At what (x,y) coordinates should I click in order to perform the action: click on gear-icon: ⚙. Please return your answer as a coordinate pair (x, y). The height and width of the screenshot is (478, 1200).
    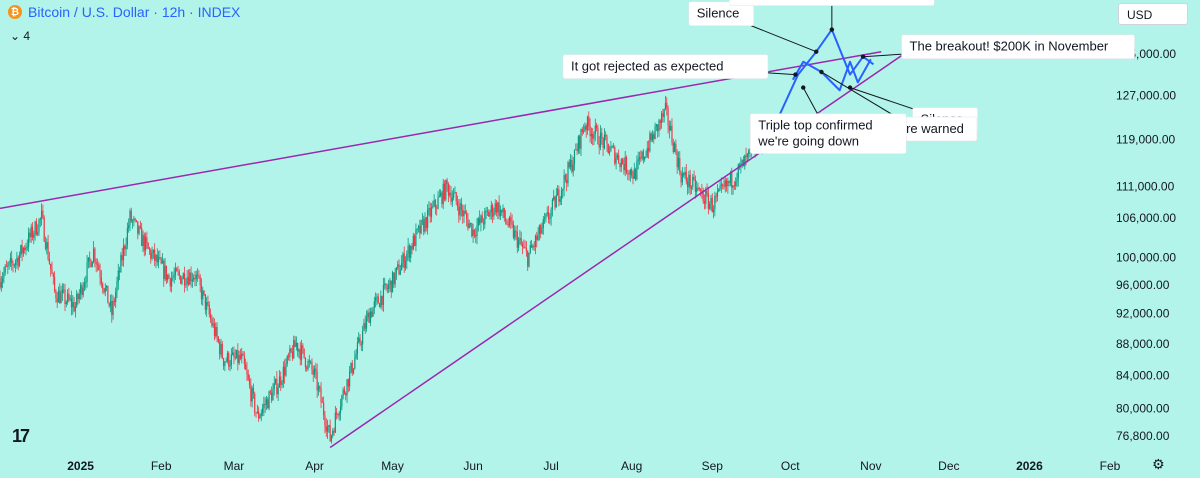
    Looking at the image, I should click on (1158, 464).